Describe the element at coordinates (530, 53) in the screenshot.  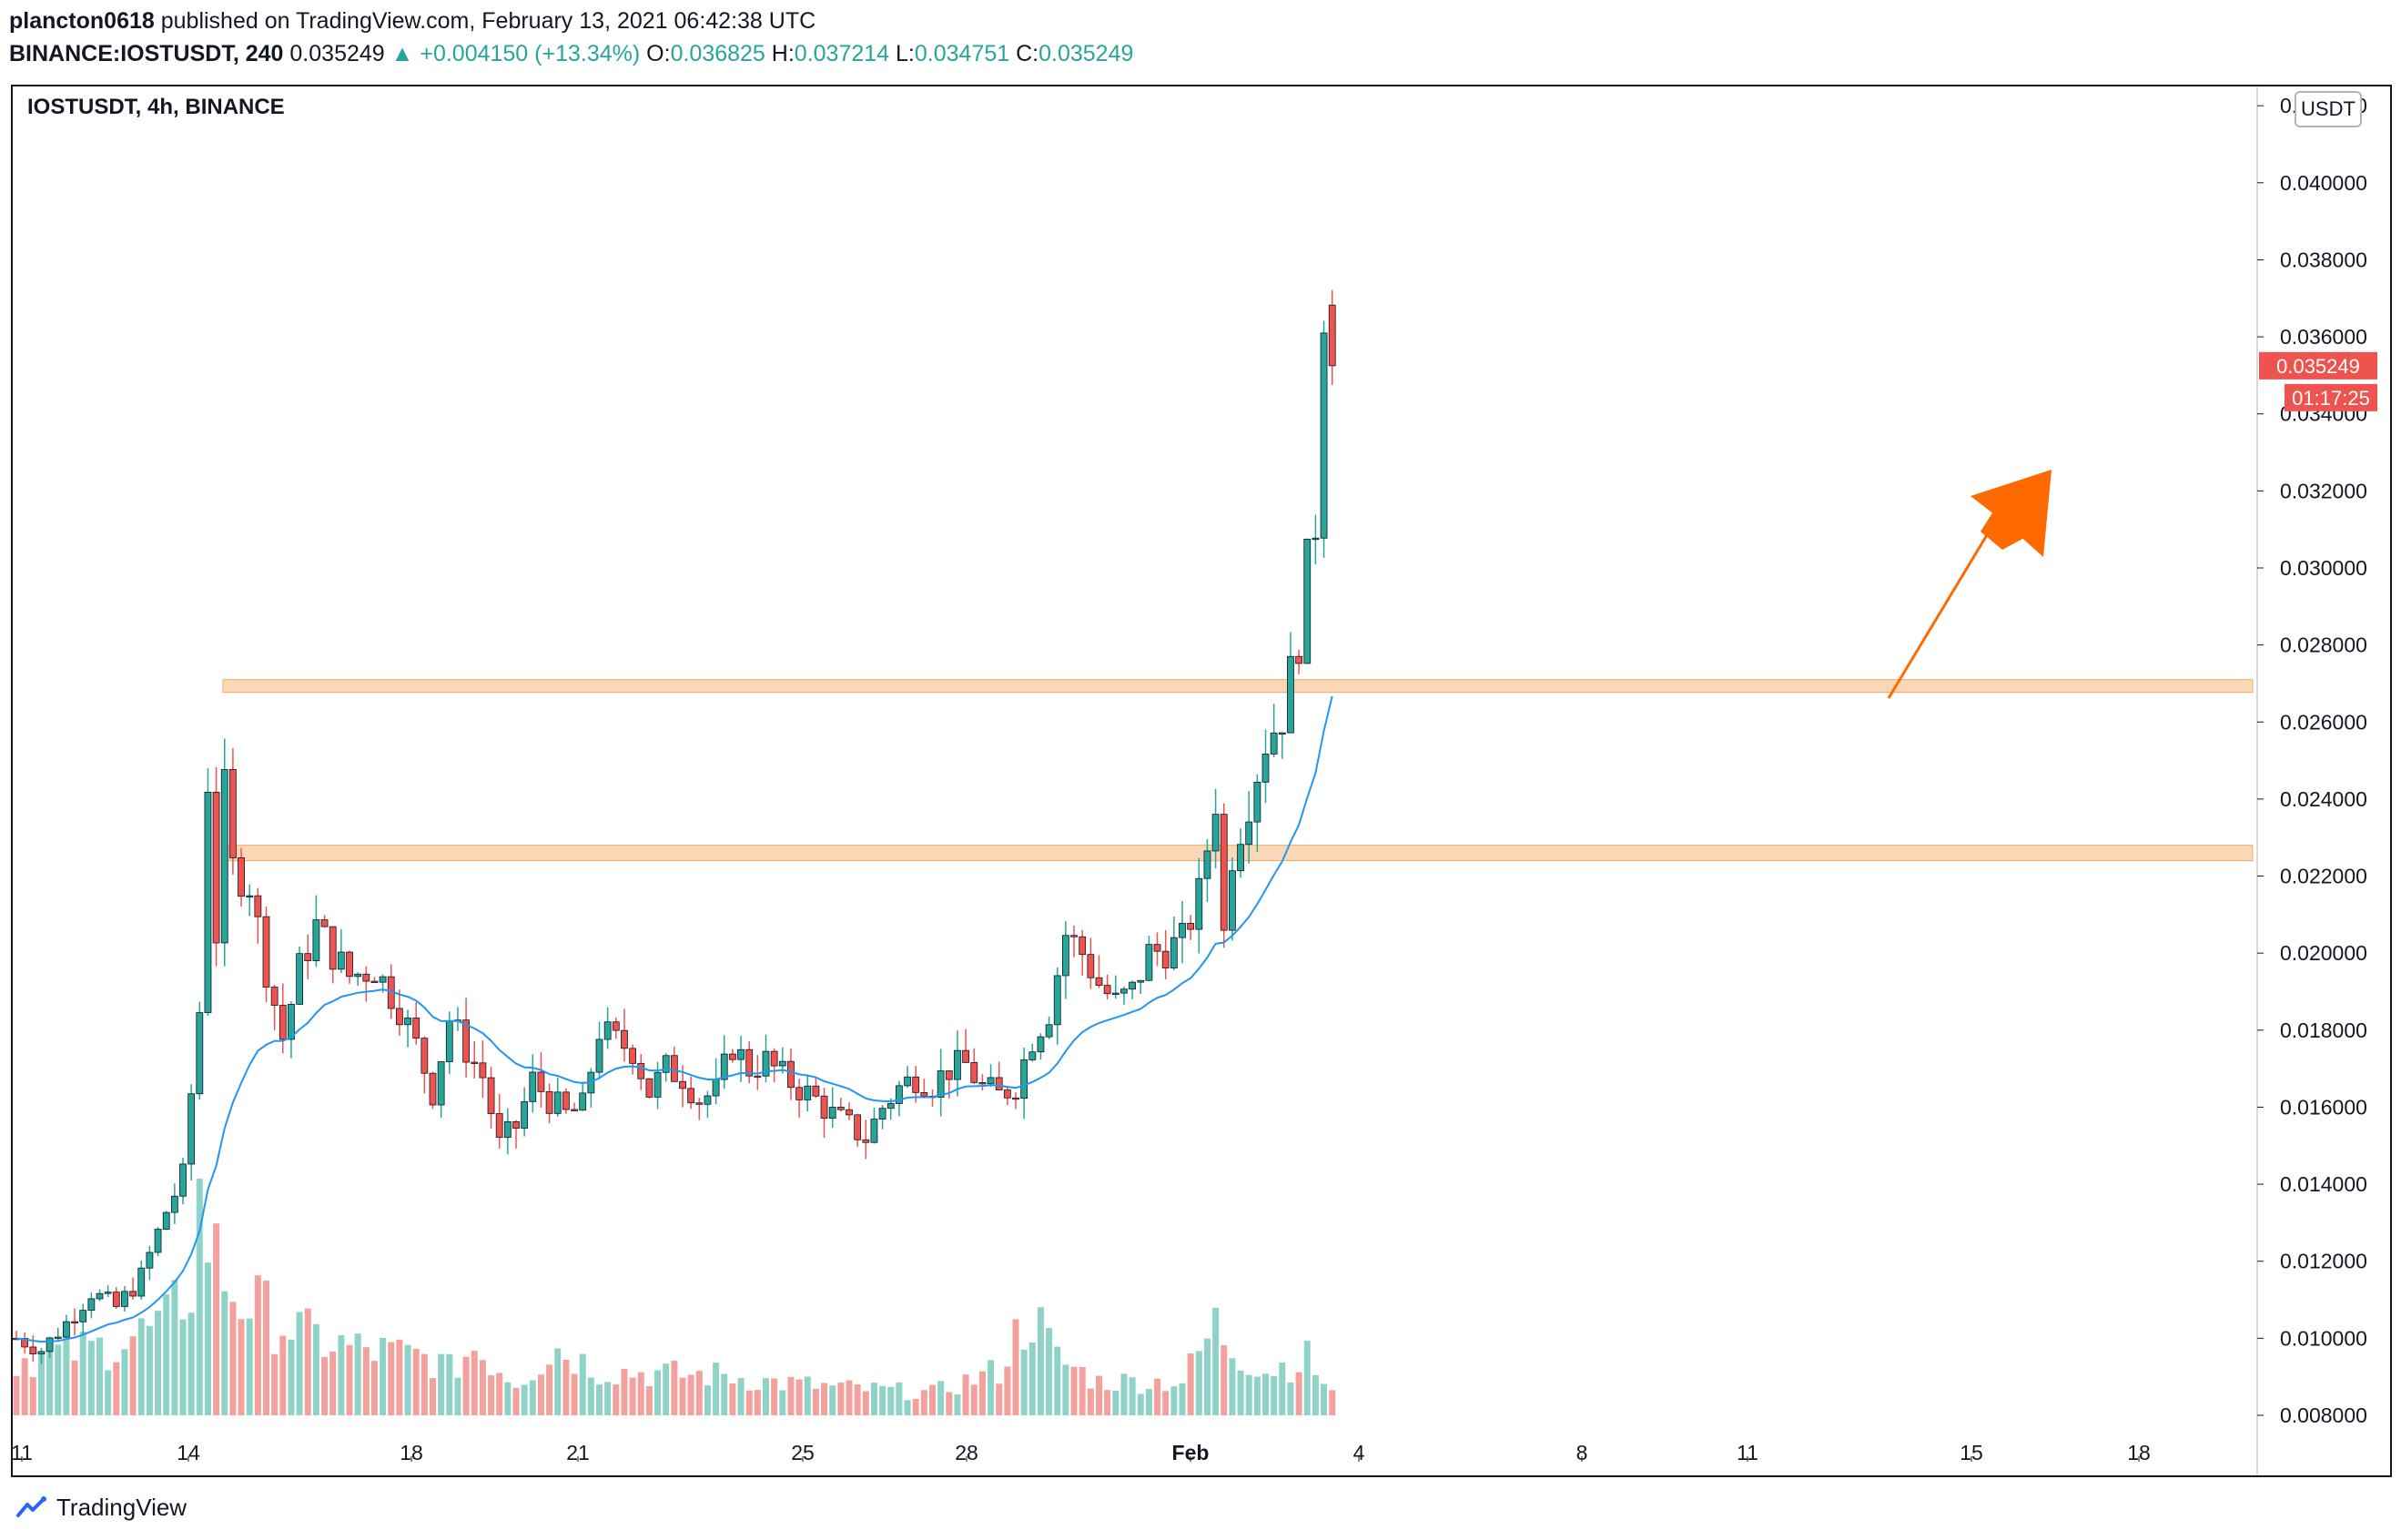
I see `price-change: +0.004150 (+13.34%)` at that location.